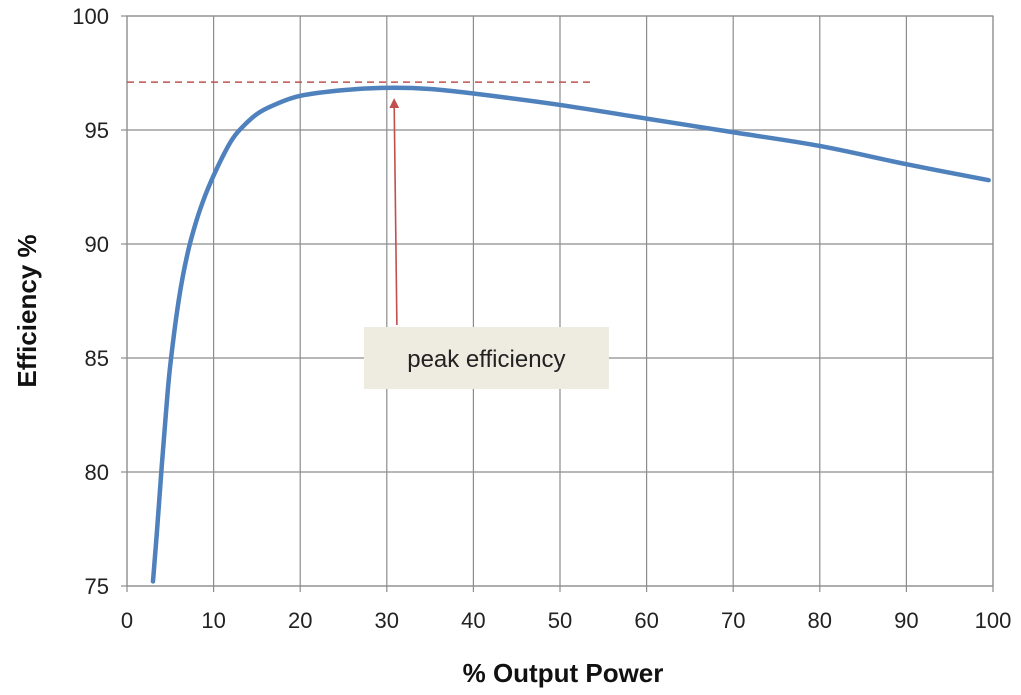 The image size is (1021, 695). I want to click on annotation-label: peak efficiency, so click(486, 359).